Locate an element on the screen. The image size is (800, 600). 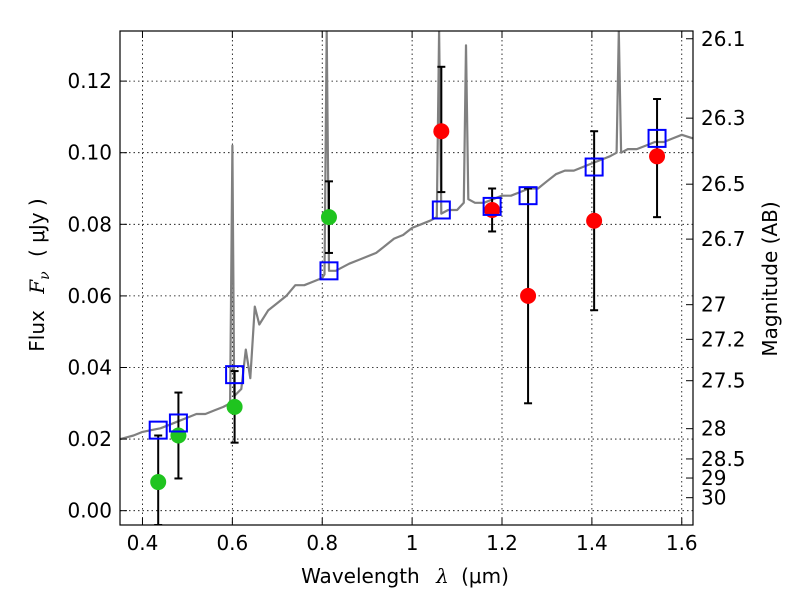
x-axis-label-symbol: λ is located at coordinates (442, 576).